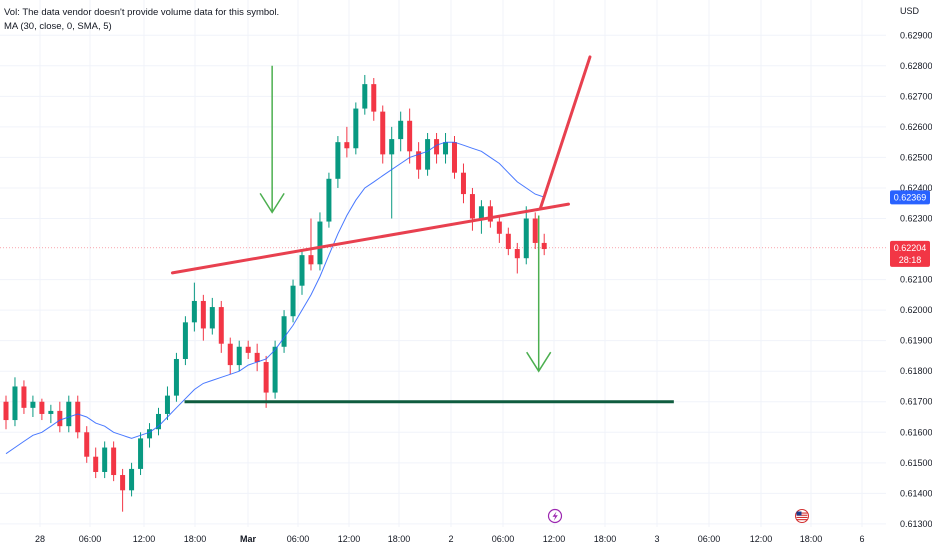 The image size is (932, 550). What do you see at coordinates (910, 260) in the screenshot?
I see `countdown-label: 28:18` at bounding box center [910, 260].